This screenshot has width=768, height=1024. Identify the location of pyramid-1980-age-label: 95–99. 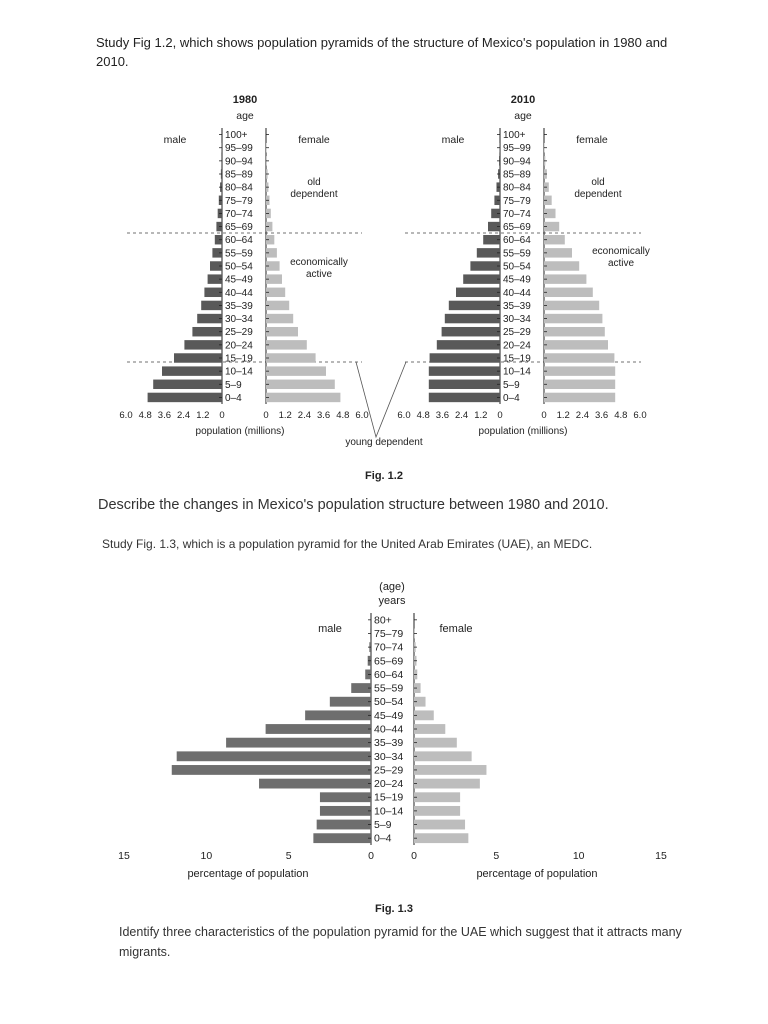
(239, 148).